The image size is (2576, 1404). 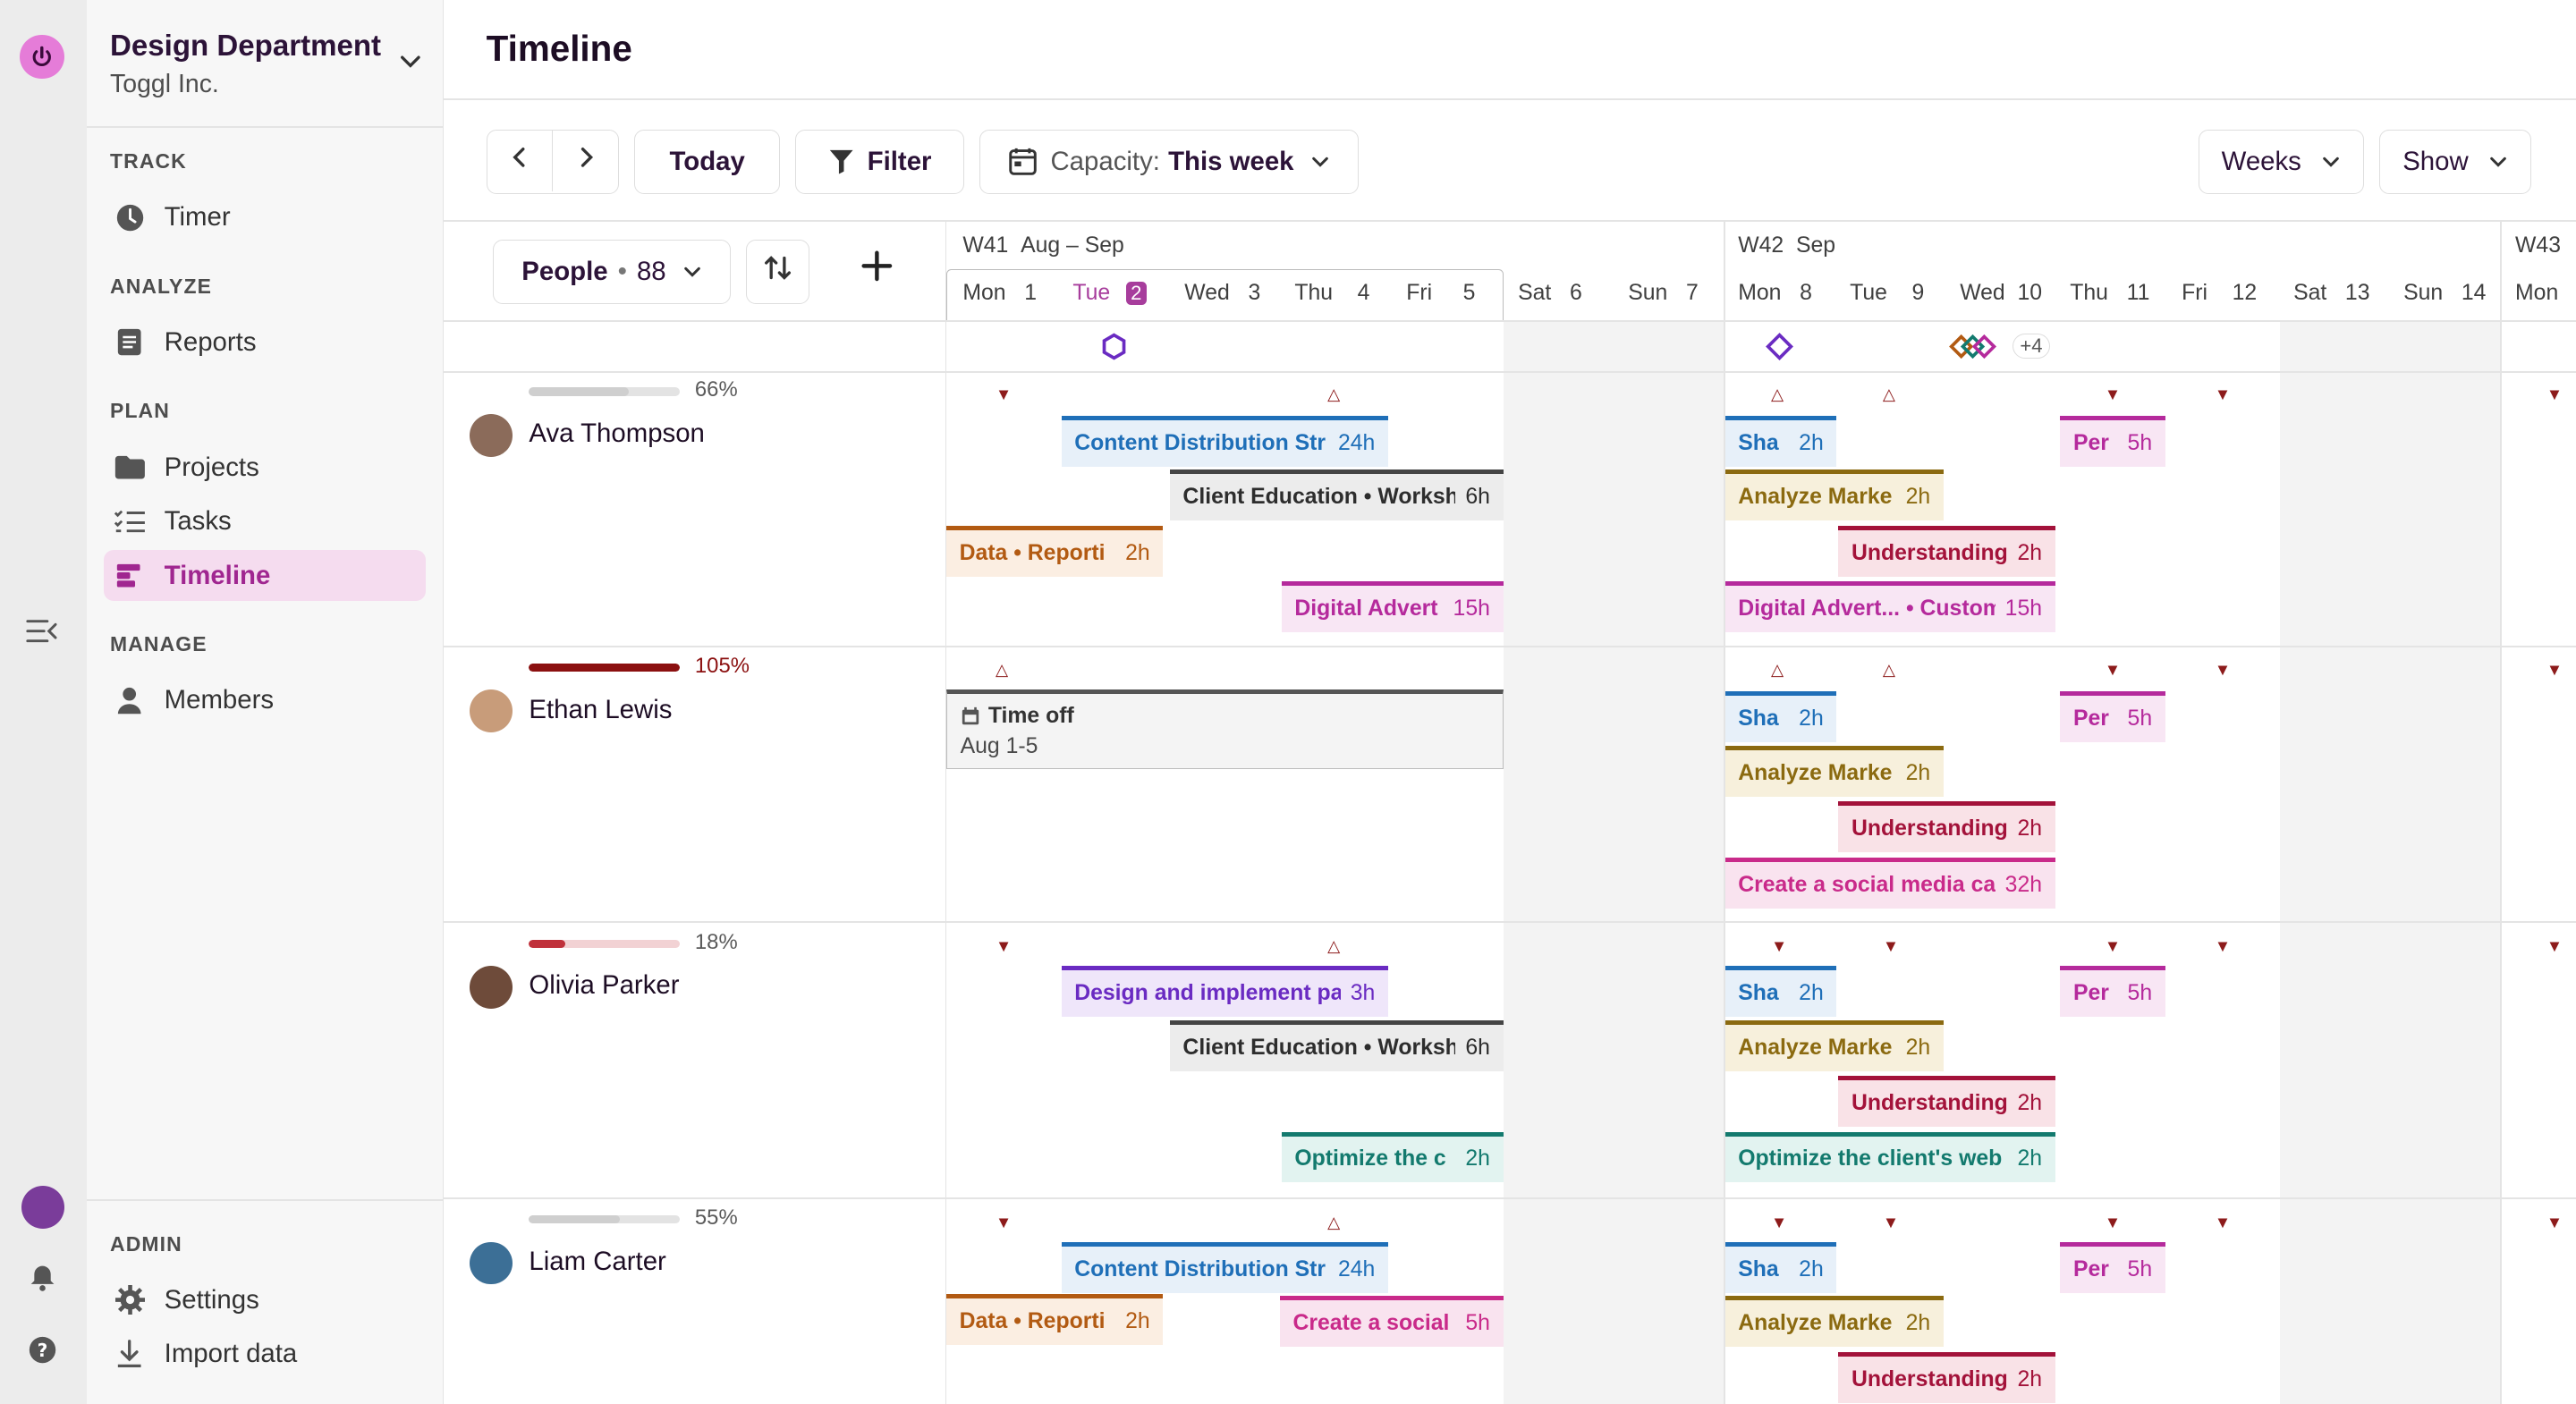 I want to click on task-bar: Create a social media ca 32h, so click(x=1889, y=883).